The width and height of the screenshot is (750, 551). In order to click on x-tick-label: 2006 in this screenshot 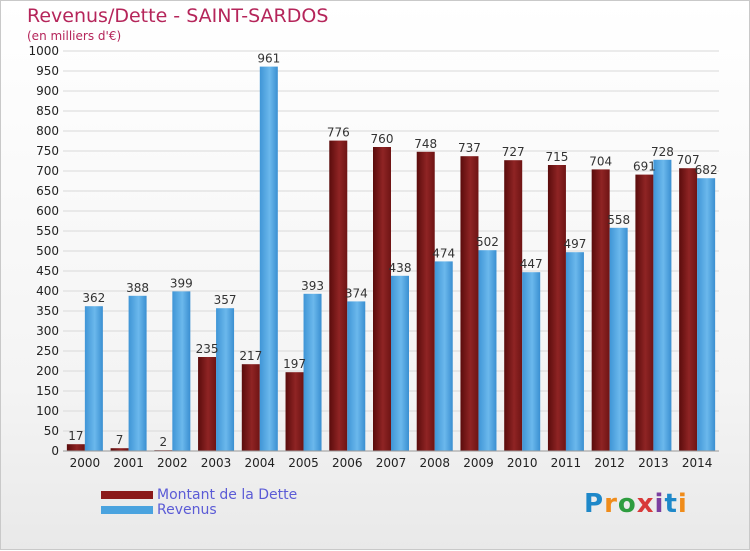, I will do `click(347, 463)`.